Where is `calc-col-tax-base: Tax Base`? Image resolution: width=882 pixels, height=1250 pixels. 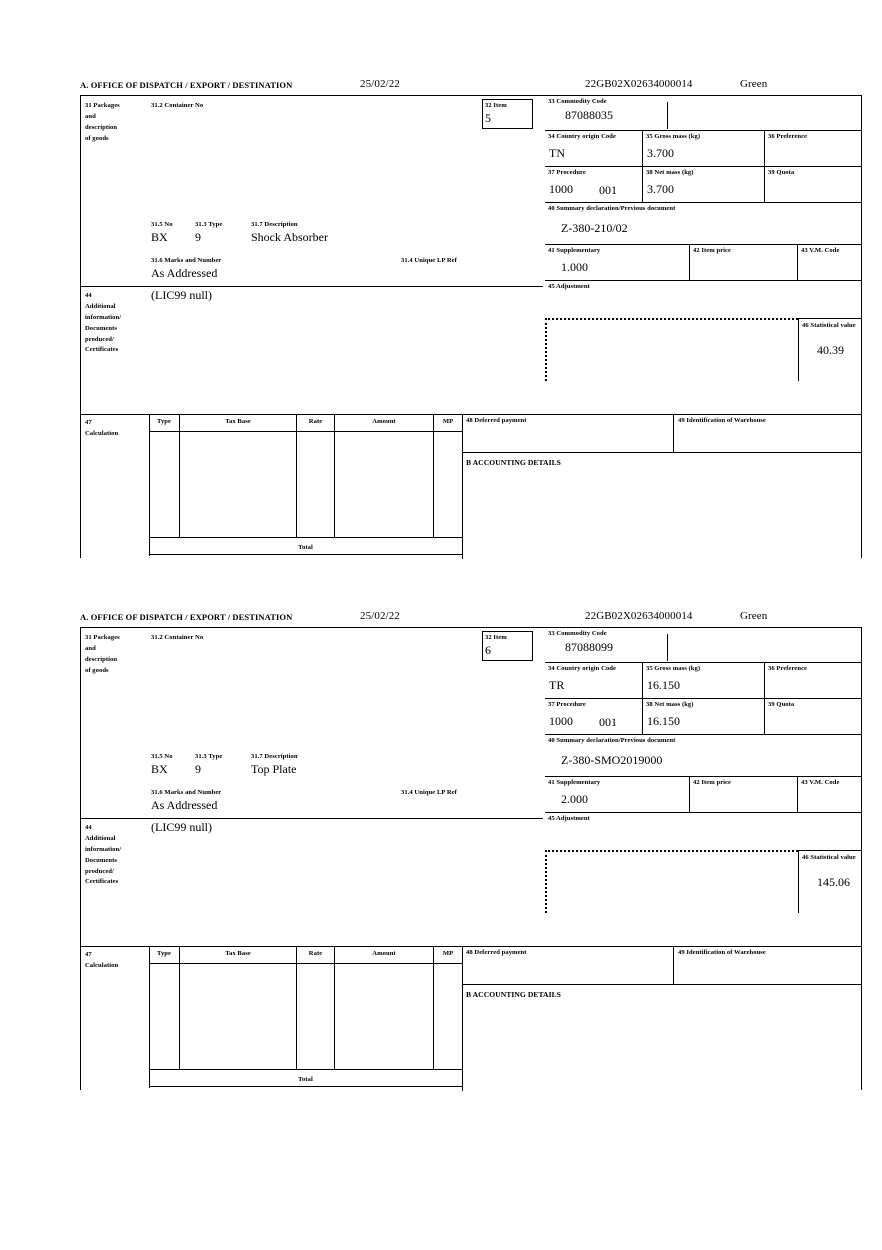
calc-col-tax-base: Tax Base is located at coordinates (238, 954).